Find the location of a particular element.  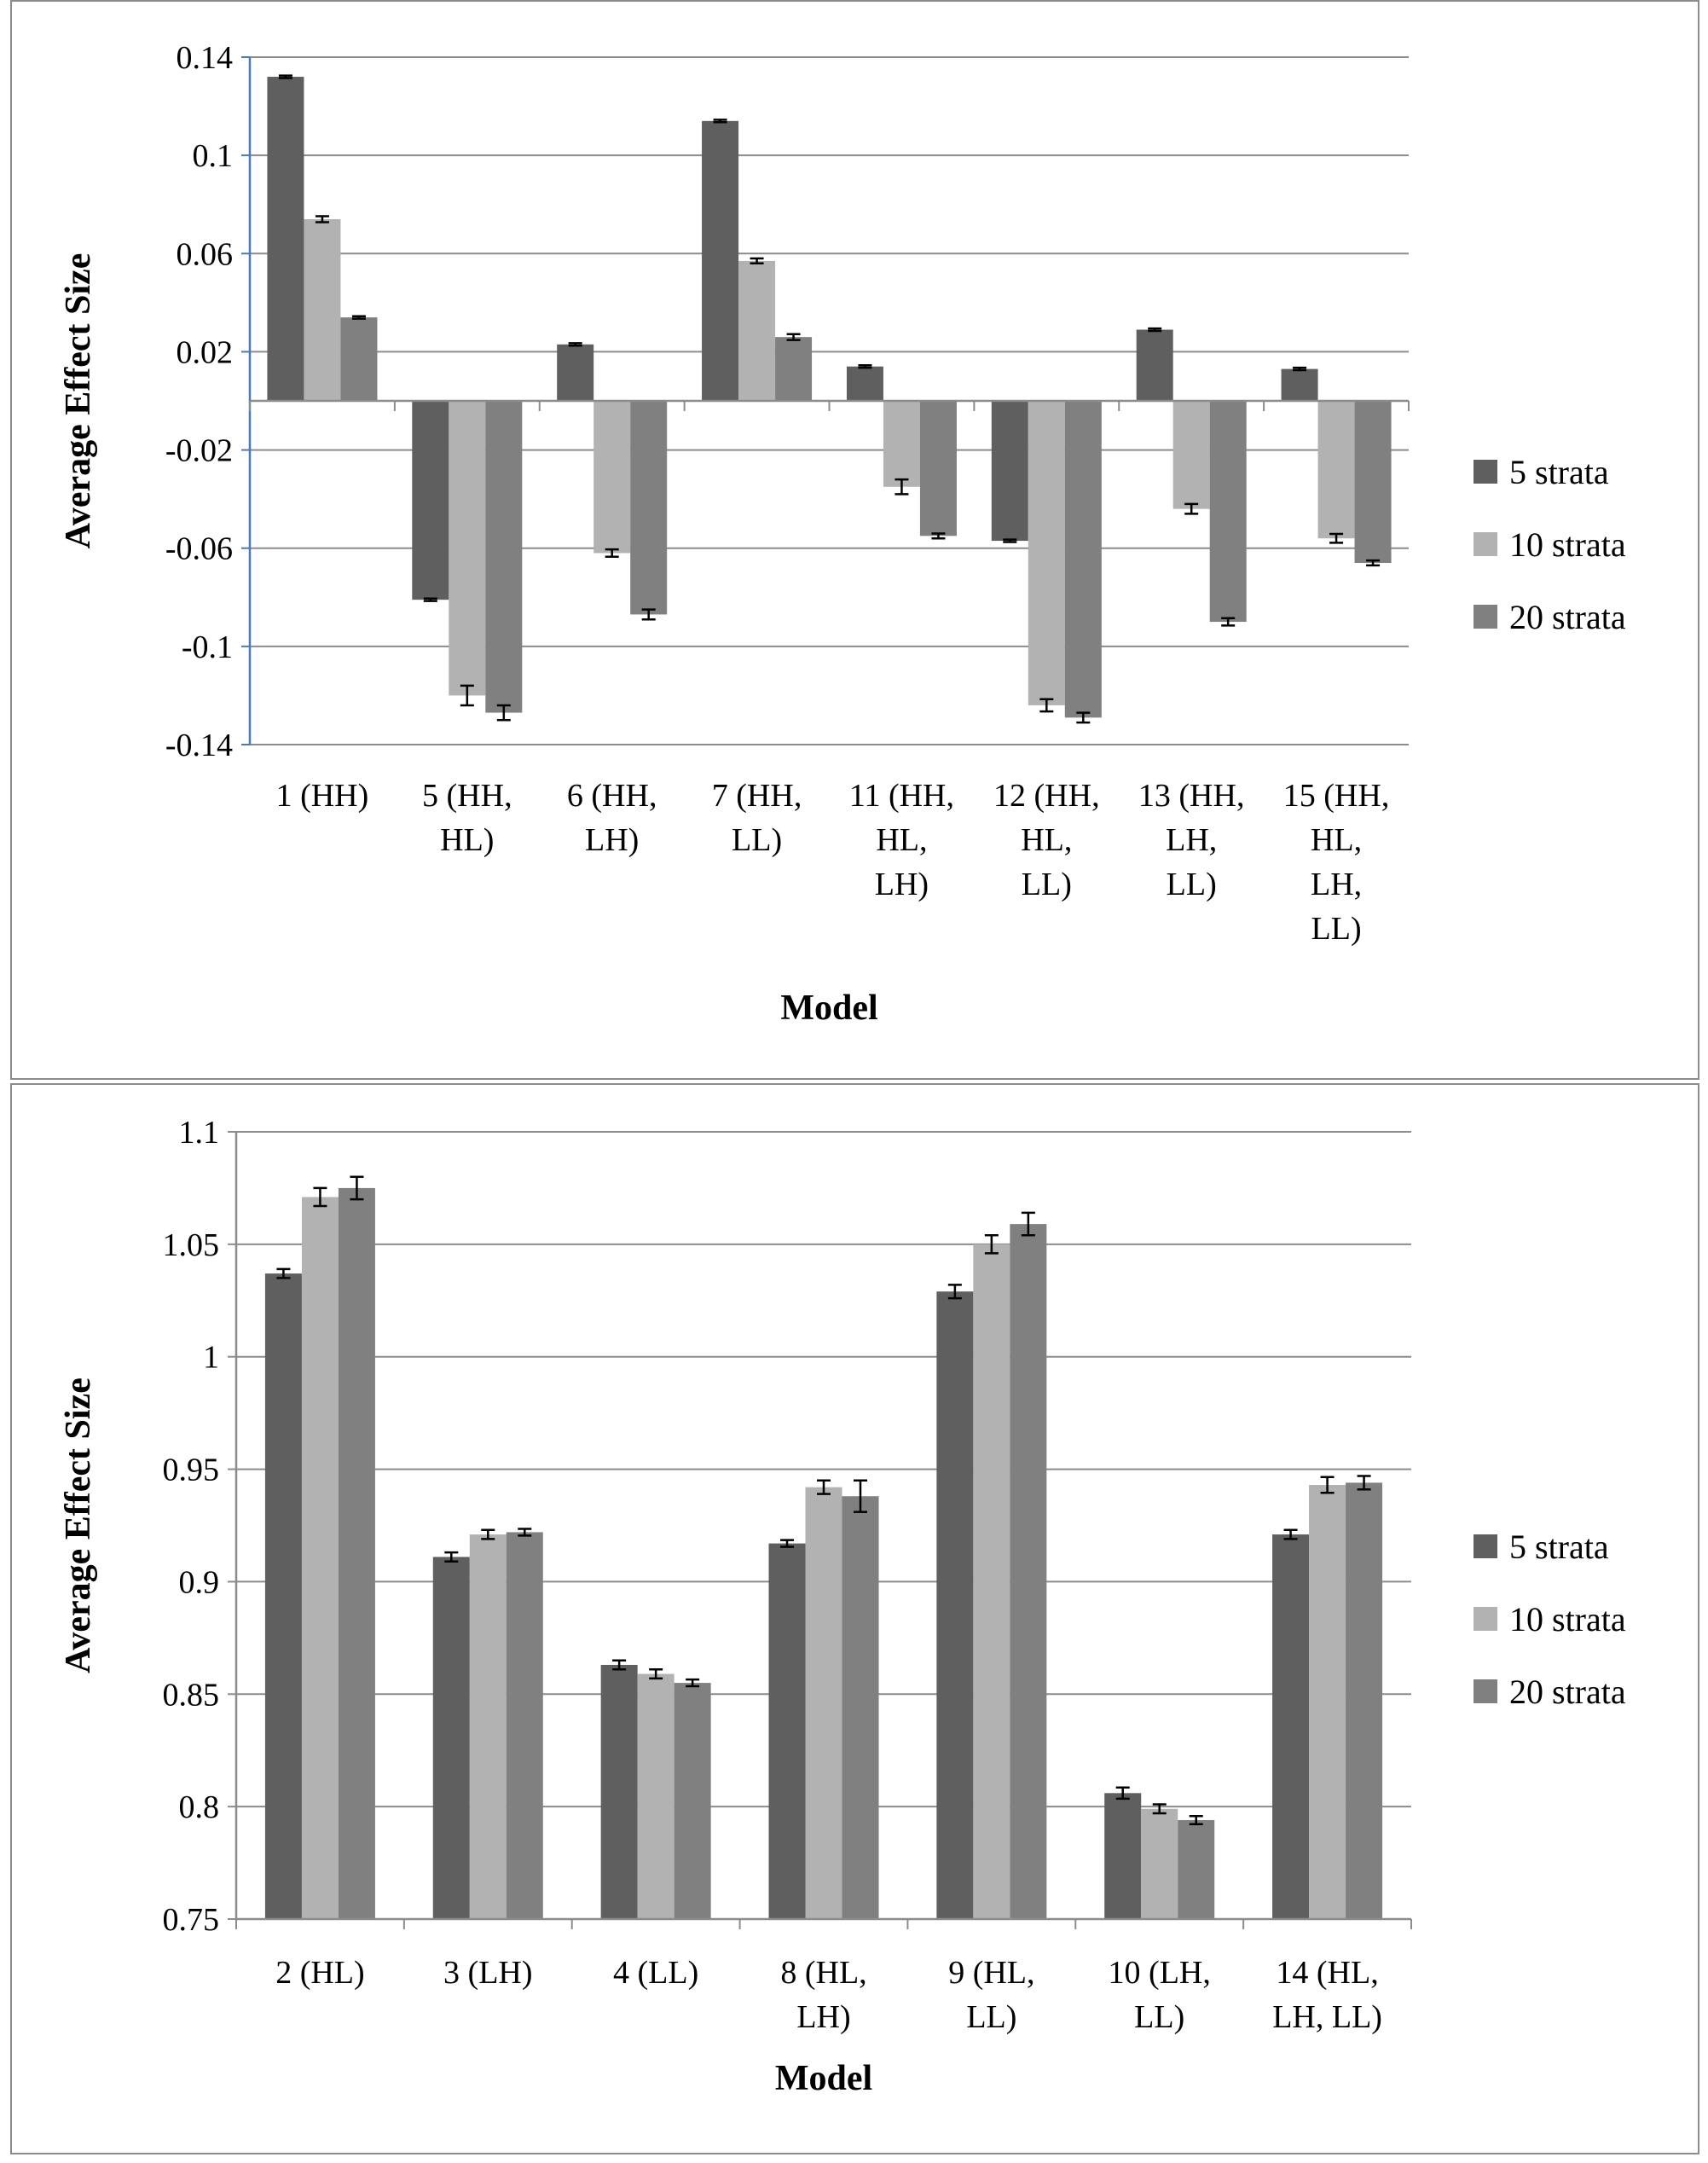

y-tick-label: 0.06 is located at coordinates (205, 254).